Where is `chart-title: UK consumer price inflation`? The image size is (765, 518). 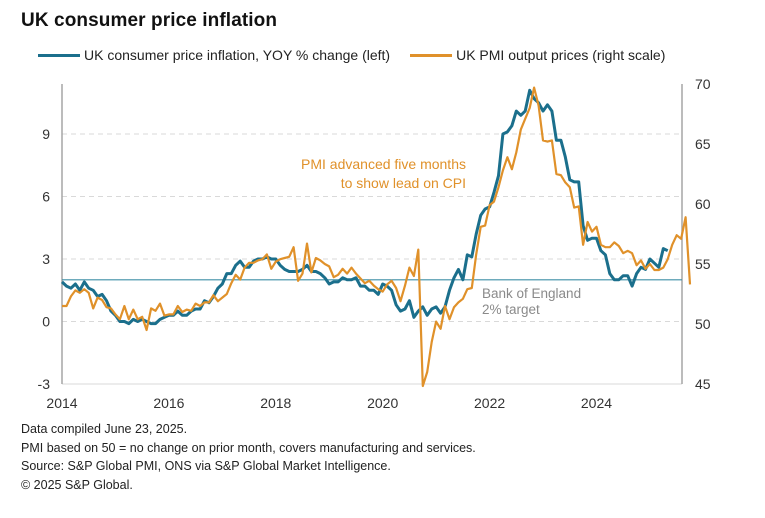
chart-title: UK consumer price inflation is located at coordinates (149, 20).